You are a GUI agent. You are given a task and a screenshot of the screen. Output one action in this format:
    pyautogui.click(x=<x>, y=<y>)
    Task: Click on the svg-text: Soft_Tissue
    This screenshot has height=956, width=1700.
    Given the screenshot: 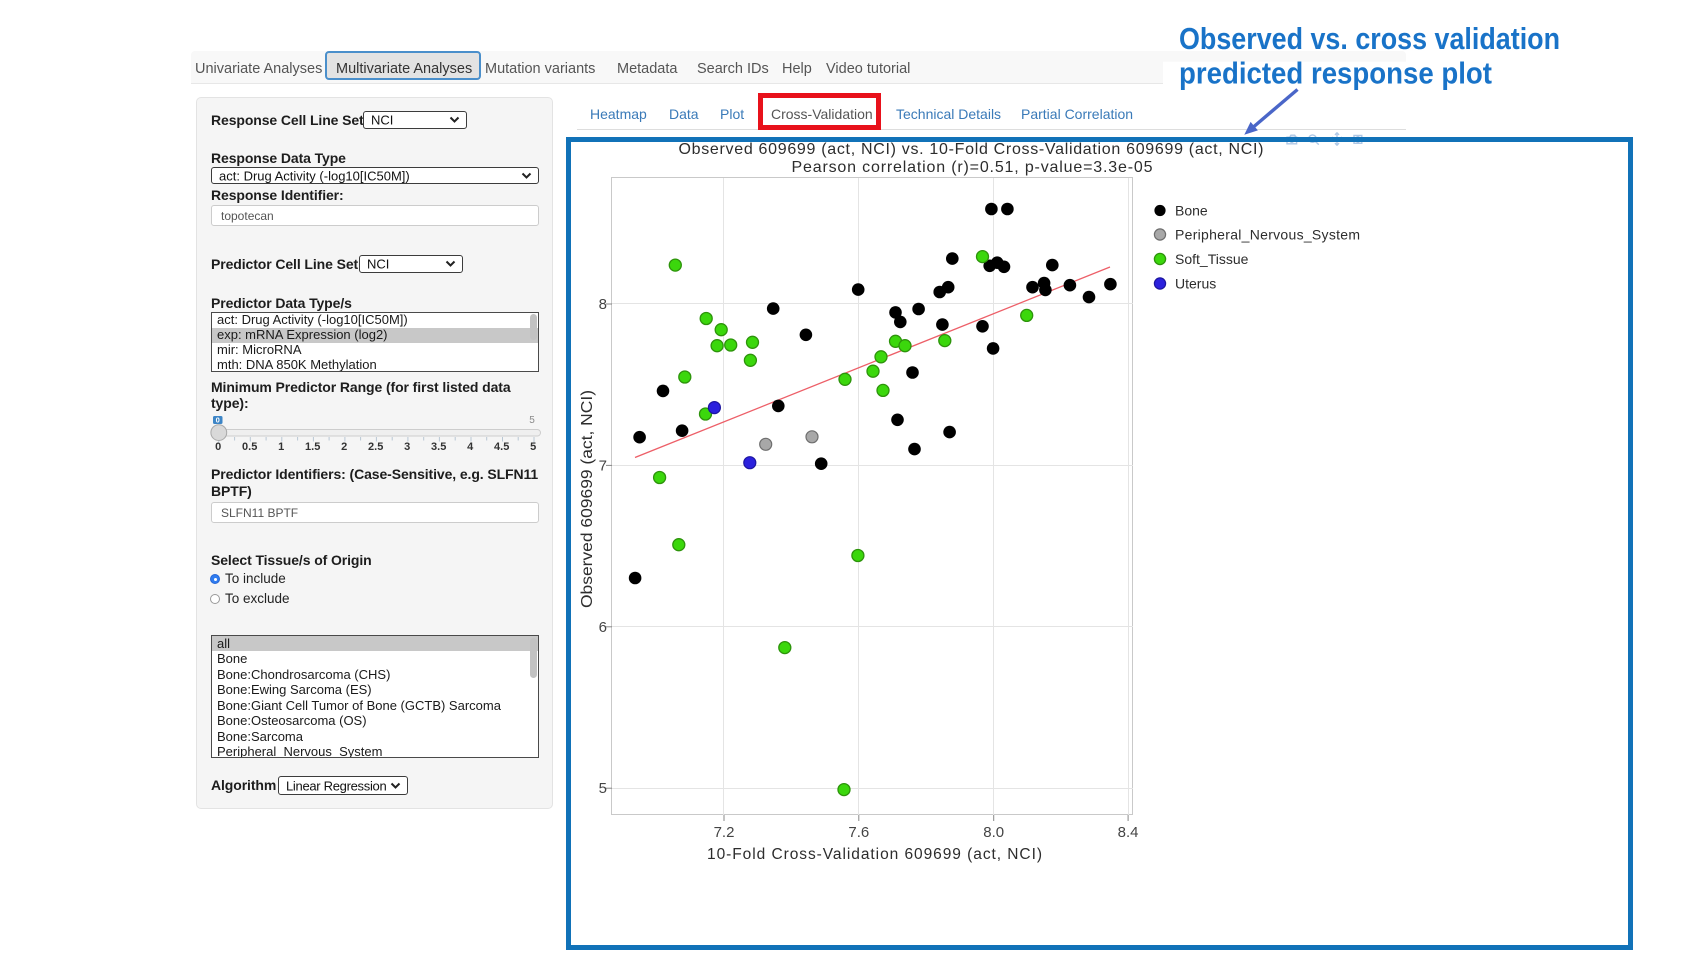 What is the action you would take?
    pyautogui.click(x=1212, y=259)
    